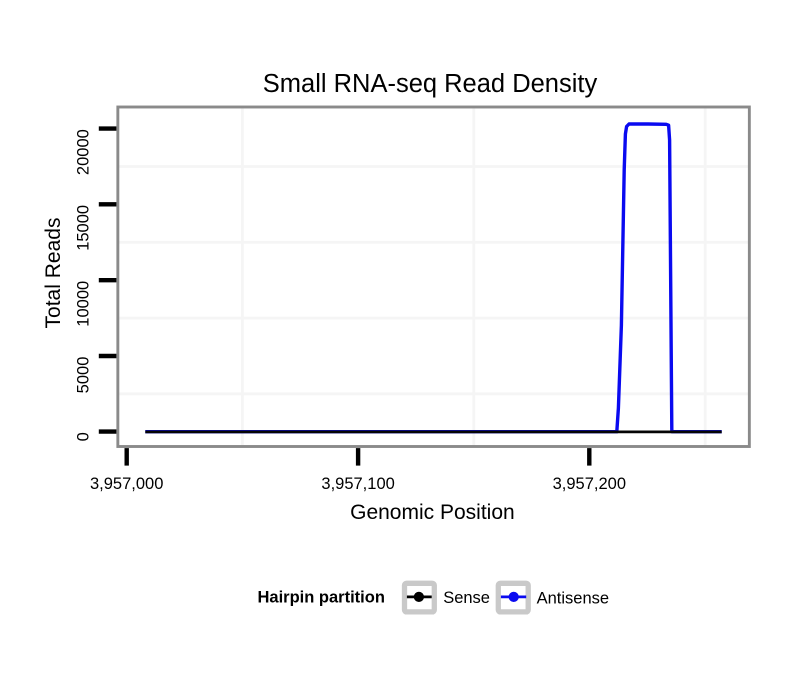  What do you see at coordinates (589, 484) in the screenshot?
I see `svg-text: 3,957,200` at bounding box center [589, 484].